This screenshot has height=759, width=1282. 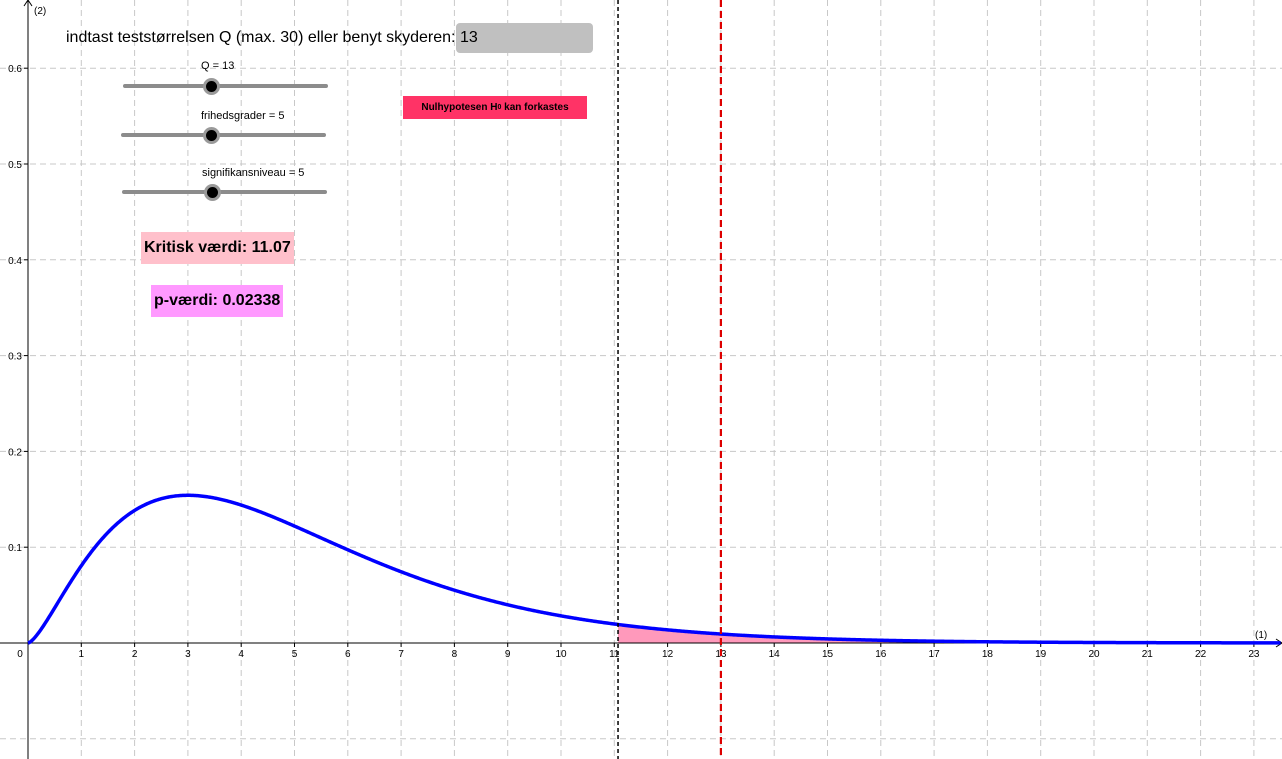 What do you see at coordinates (217, 301) in the screenshot?
I see `p-value-box: p-værdi: 0.02338` at bounding box center [217, 301].